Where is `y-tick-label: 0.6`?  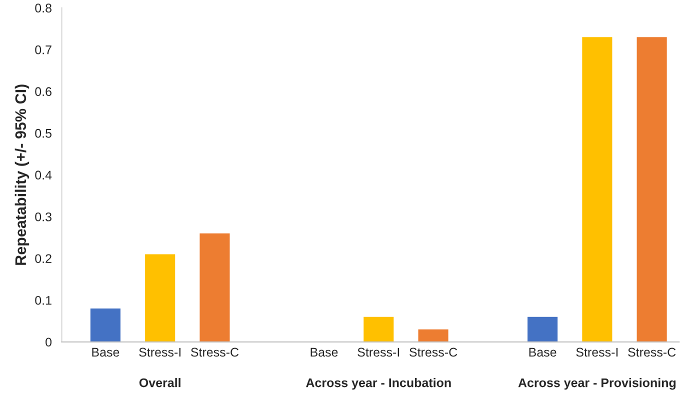 y-tick-label: 0.6 is located at coordinates (43, 91).